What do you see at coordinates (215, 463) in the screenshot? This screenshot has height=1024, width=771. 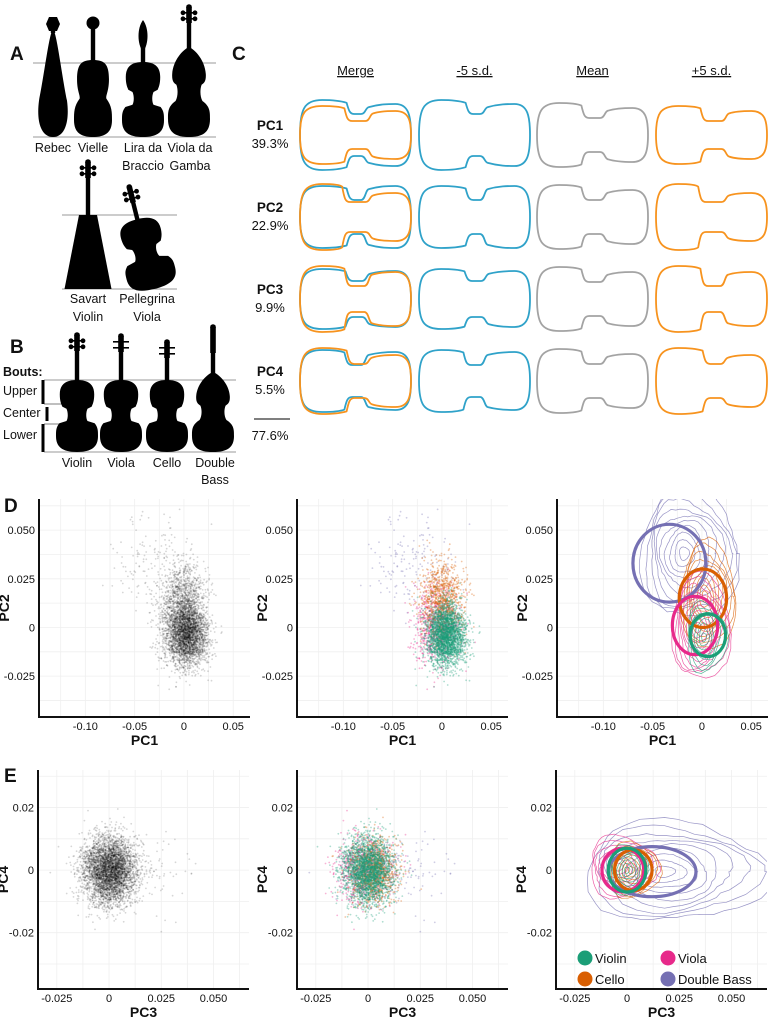 I see `instrument-label: Double` at bounding box center [215, 463].